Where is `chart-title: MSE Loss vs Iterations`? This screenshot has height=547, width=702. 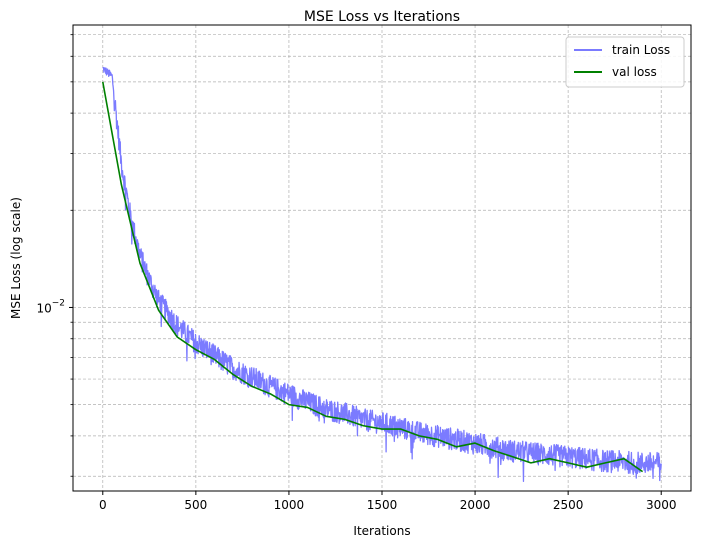 chart-title: MSE Loss vs Iterations is located at coordinates (382, 17).